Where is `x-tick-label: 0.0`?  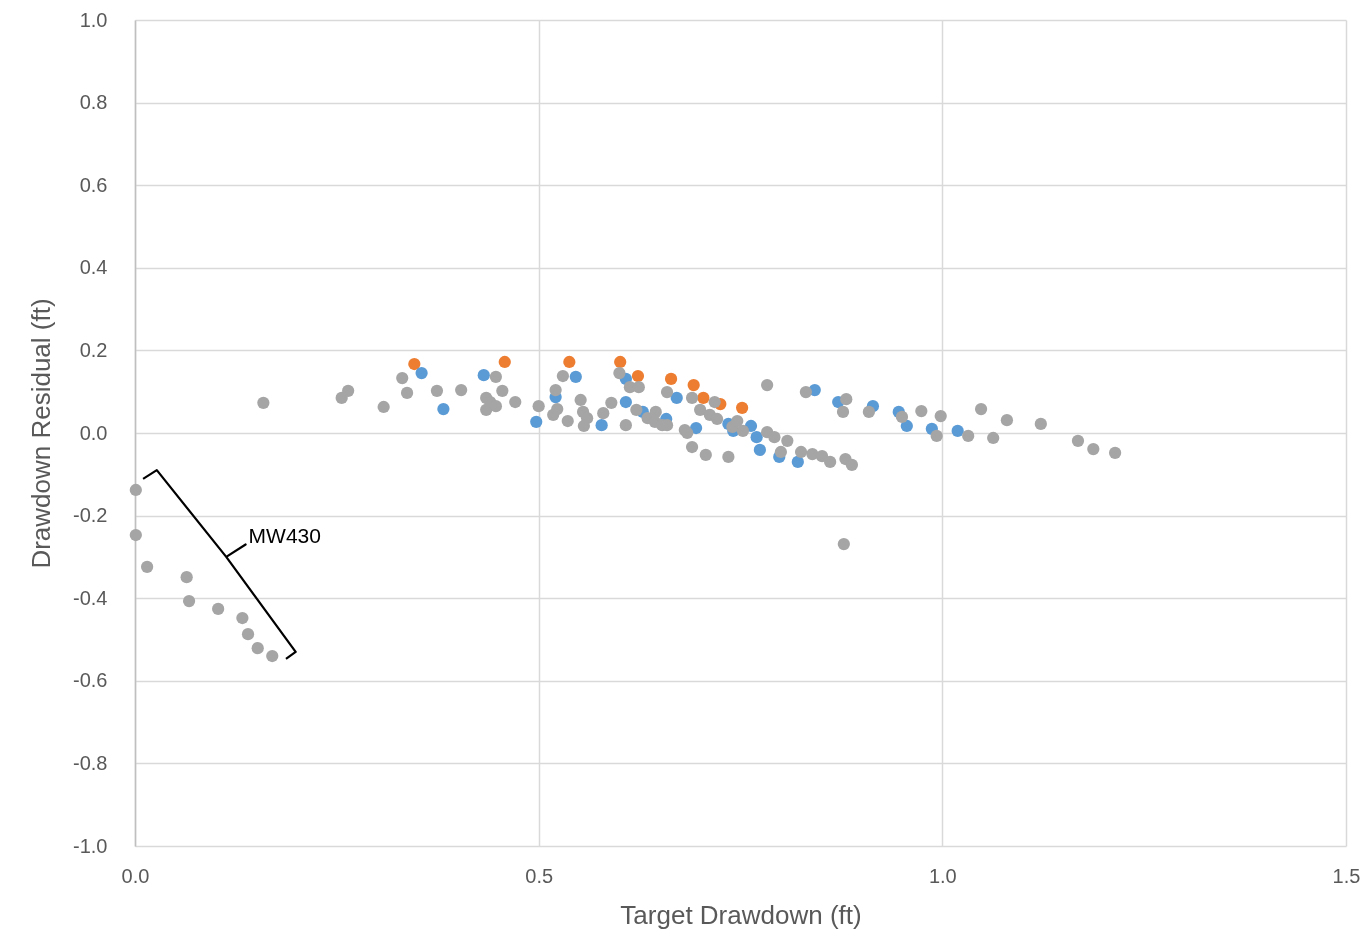 x-tick-label: 0.0 is located at coordinates (135, 875).